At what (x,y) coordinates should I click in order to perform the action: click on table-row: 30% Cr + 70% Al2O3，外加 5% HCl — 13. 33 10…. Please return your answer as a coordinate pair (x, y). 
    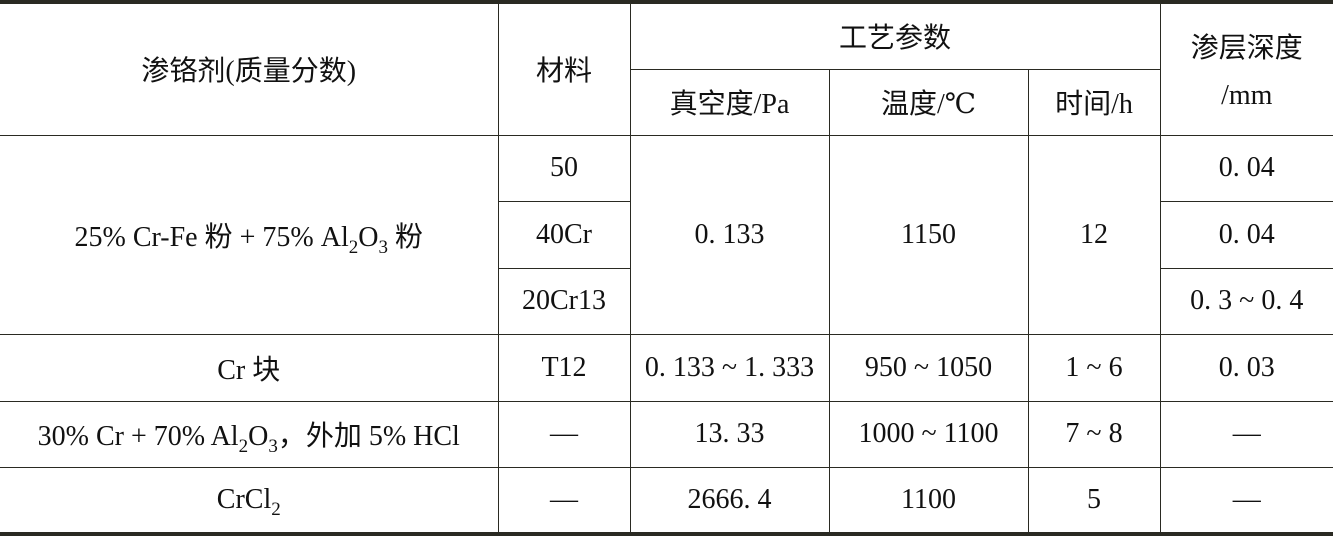
    Looking at the image, I should click on (666, 434).